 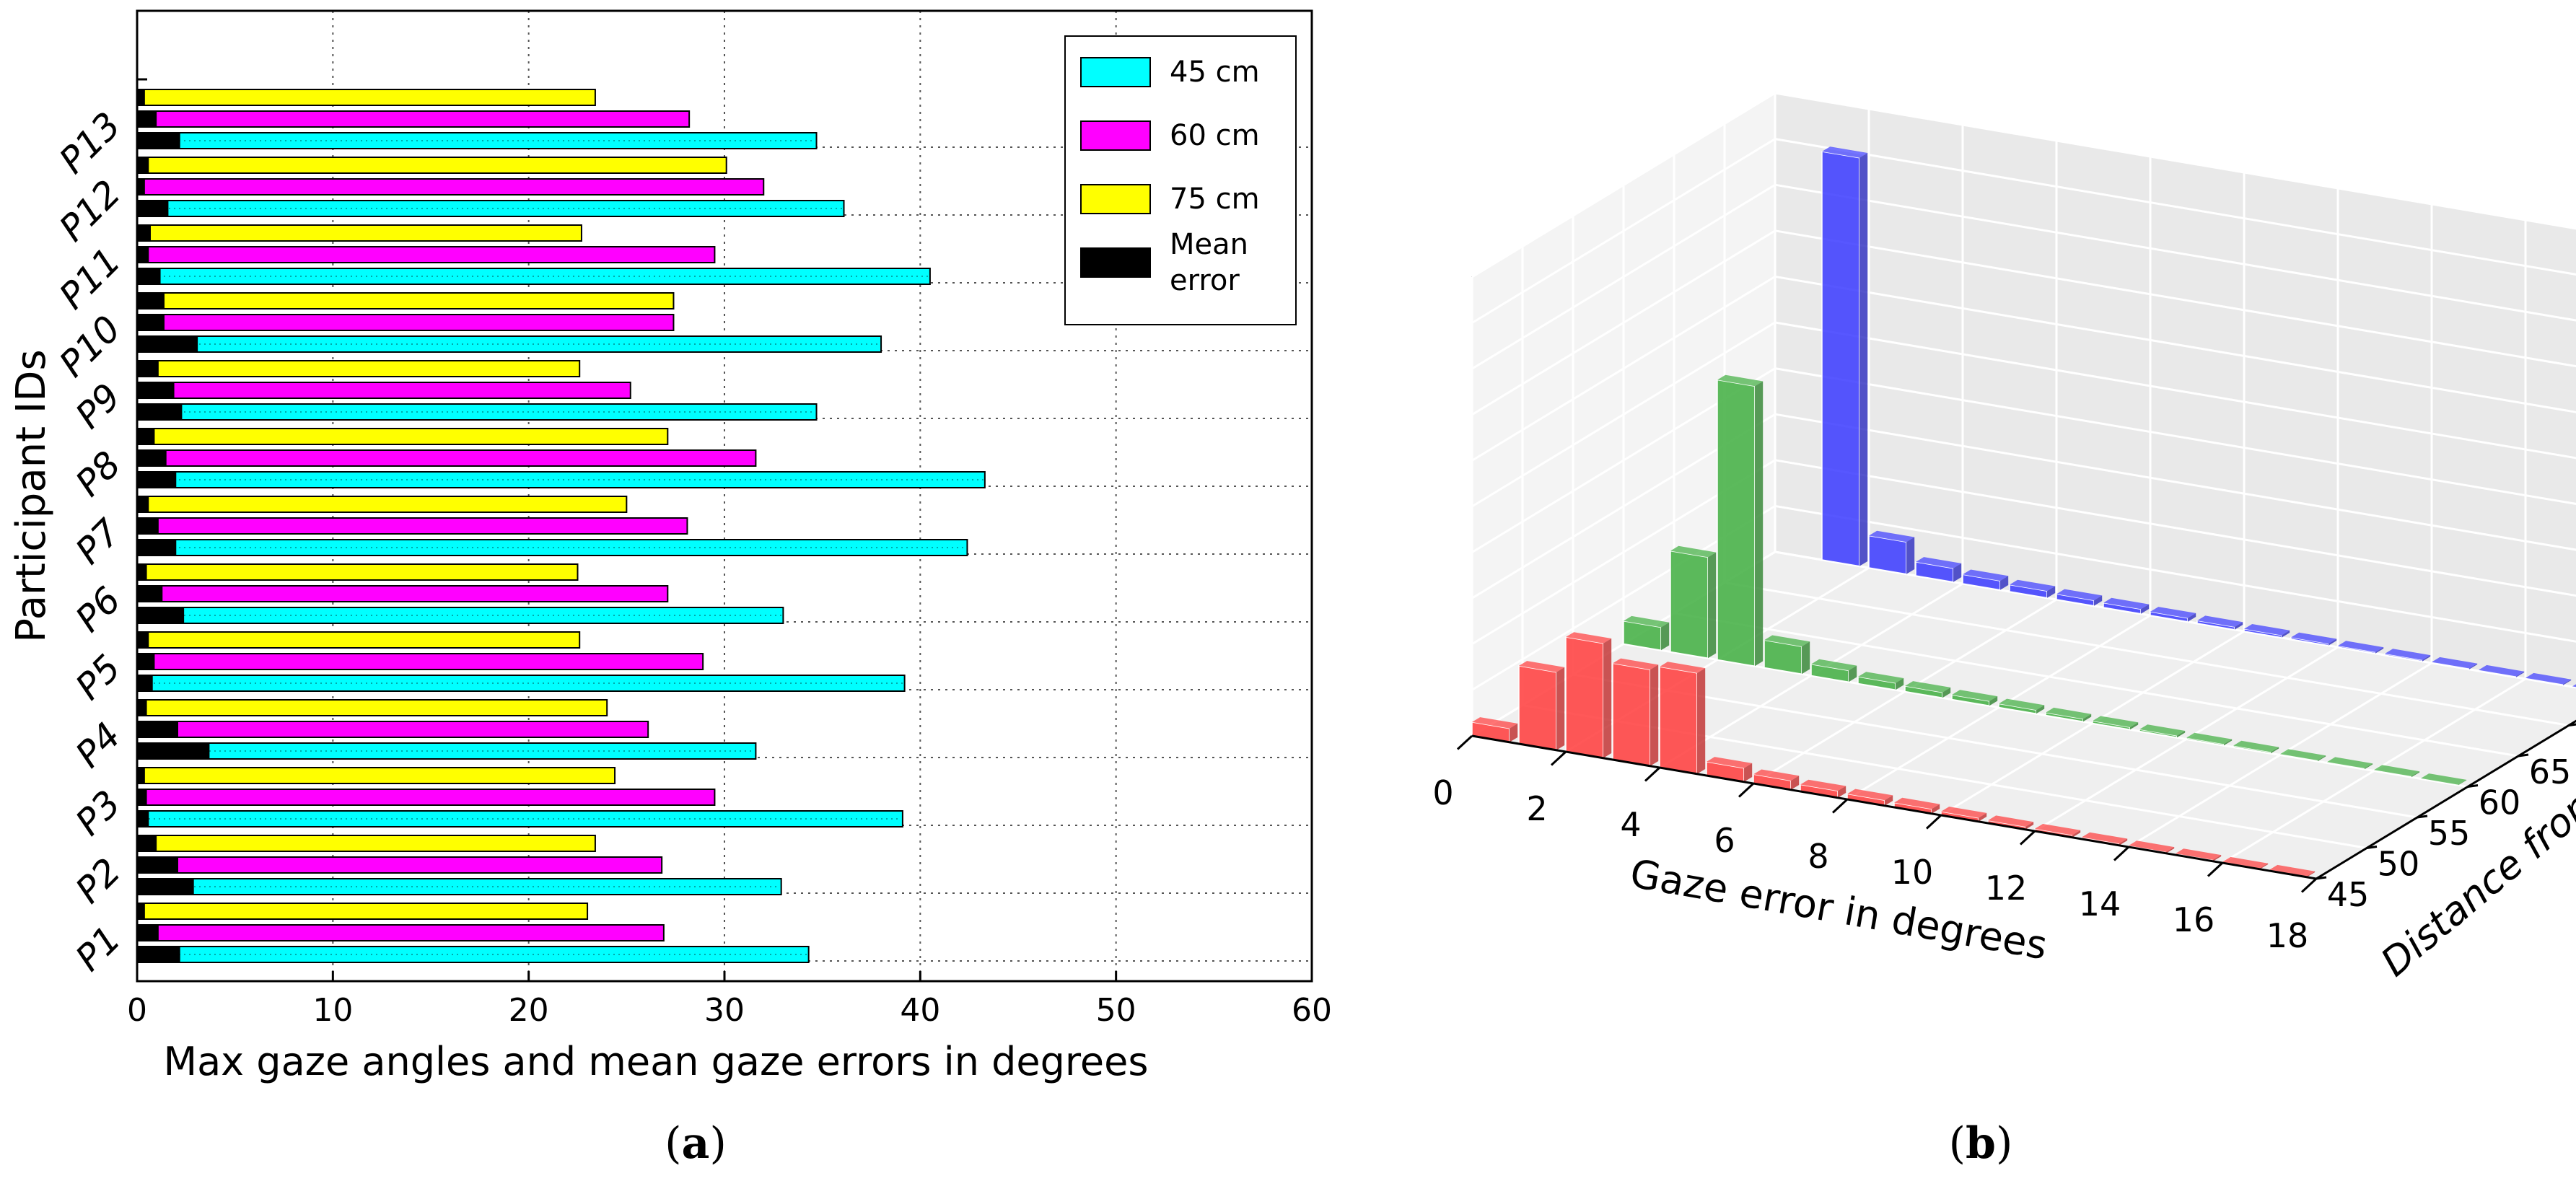 What do you see at coordinates (1209, 262) in the screenshot?
I see `legend-label: Mean error` at bounding box center [1209, 262].